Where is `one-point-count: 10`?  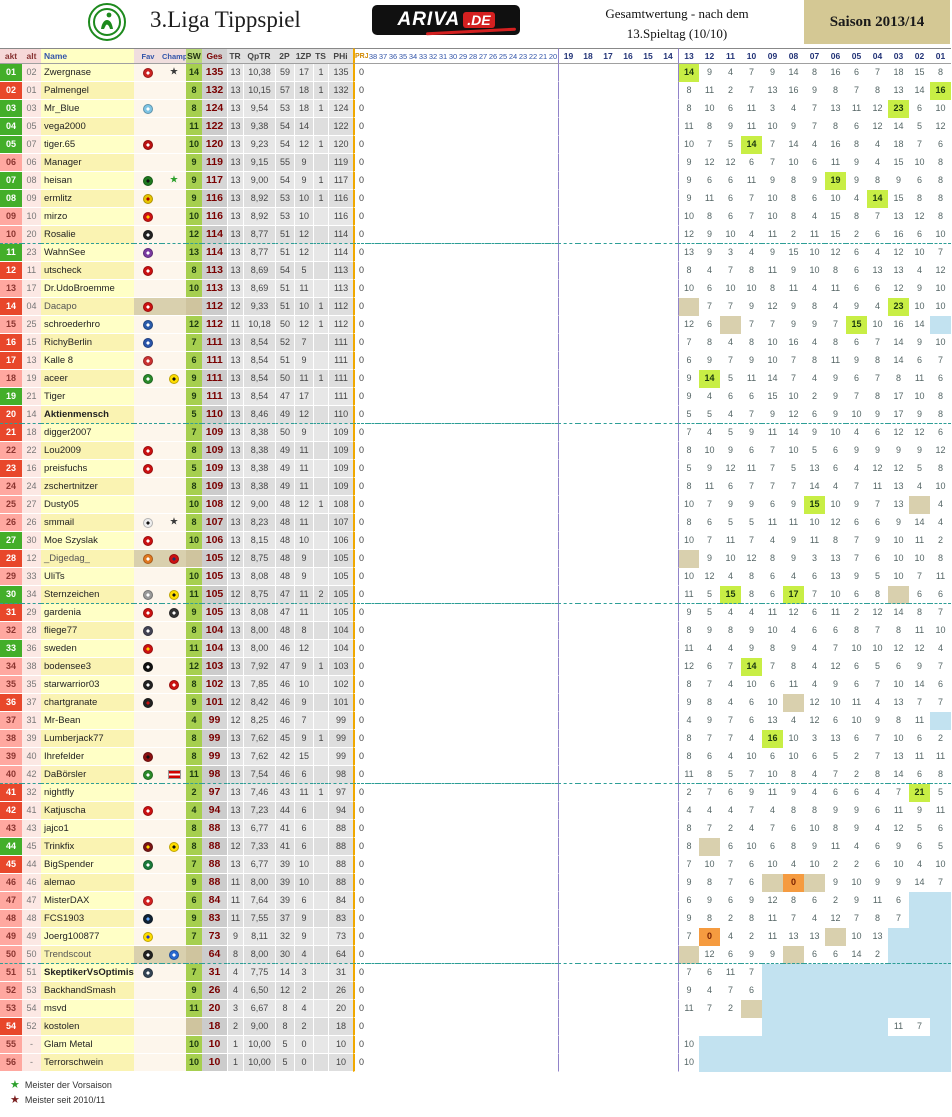
one-point-count: 10 is located at coordinates (303, 307).